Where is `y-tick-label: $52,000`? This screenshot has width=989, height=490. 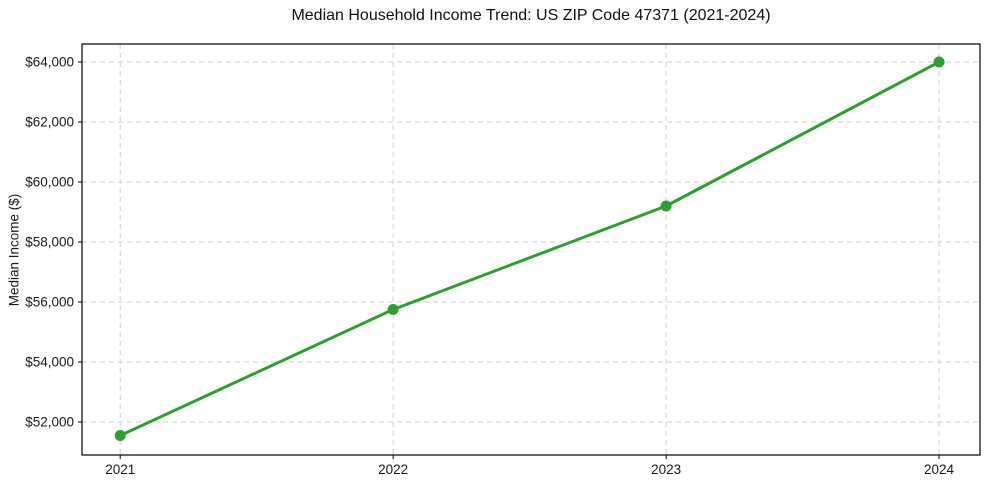 y-tick-label: $52,000 is located at coordinates (49, 422).